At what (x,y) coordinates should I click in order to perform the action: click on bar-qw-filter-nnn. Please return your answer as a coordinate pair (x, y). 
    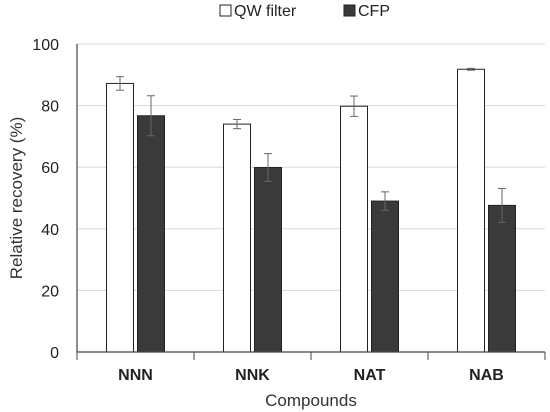
    Looking at the image, I should click on (120, 217).